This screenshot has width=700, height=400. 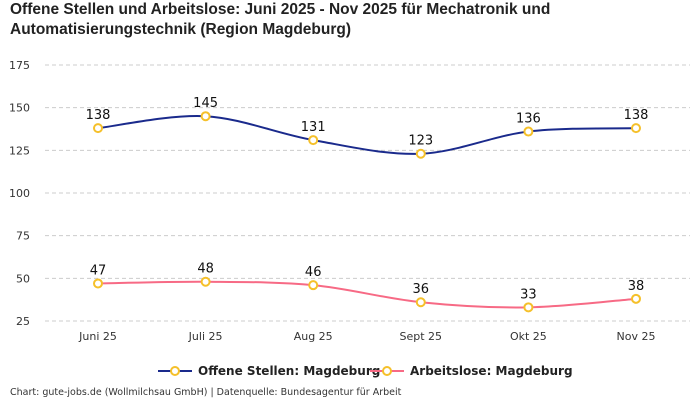 What do you see at coordinates (97, 336) in the screenshot?
I see `x-tick-label: Juni 25` at bounding box center [97, 336].